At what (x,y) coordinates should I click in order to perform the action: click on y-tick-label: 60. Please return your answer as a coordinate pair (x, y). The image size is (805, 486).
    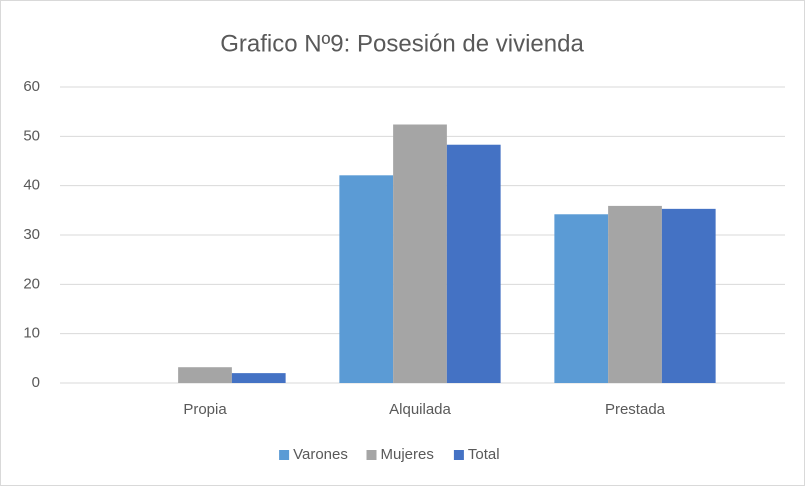
    Looking at the image, I should click on (31, 86).